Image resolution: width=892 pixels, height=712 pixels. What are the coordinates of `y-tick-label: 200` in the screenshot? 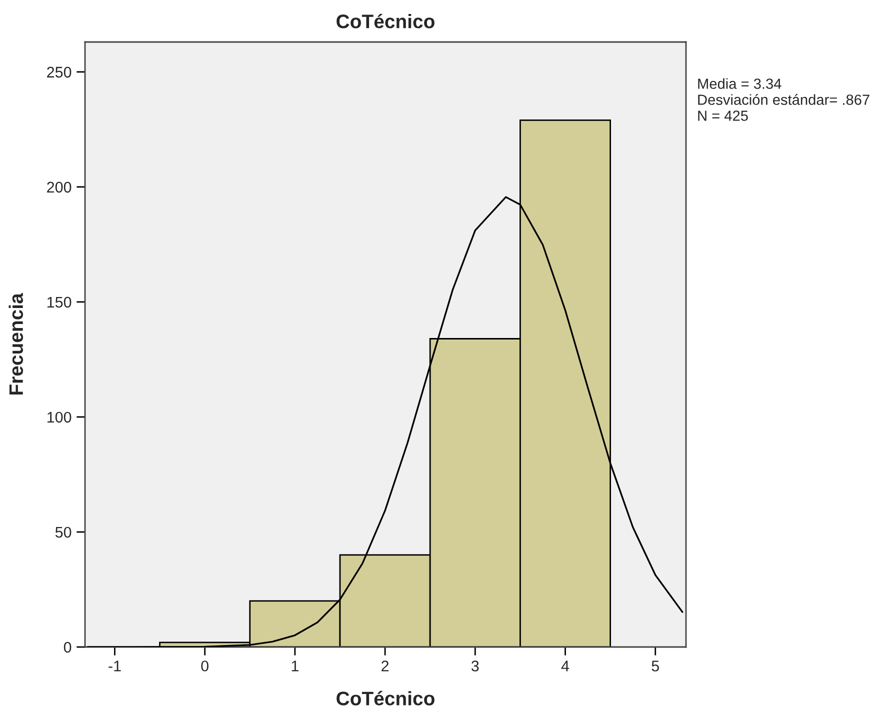 It's located at (59, 187).